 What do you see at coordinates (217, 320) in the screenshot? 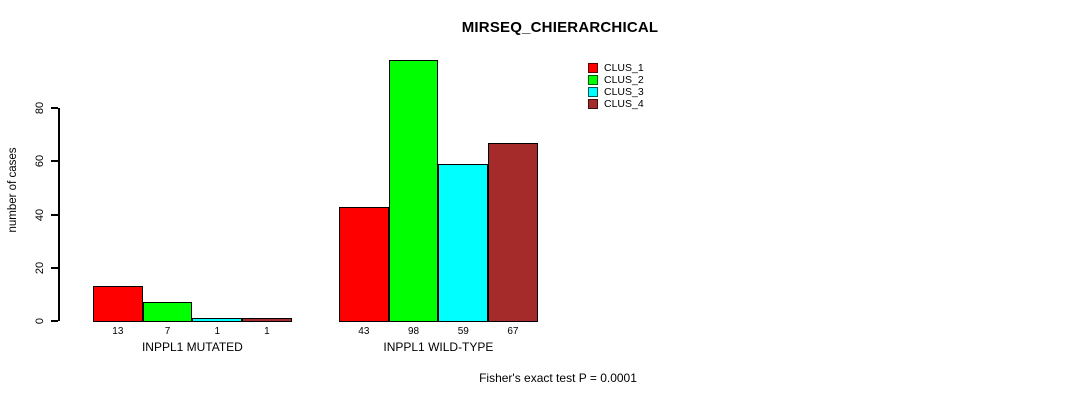
I see `bar-clus_3-mutated` at bounding box center [217, 320].